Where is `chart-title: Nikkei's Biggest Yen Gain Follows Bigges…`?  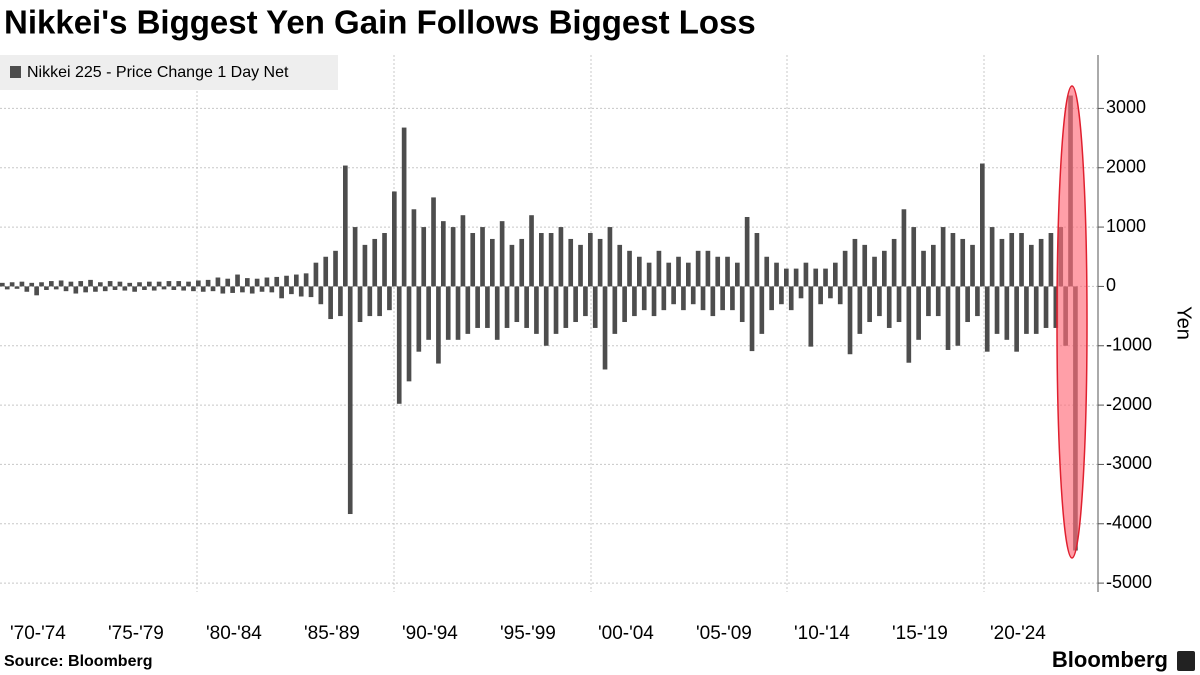 chart-title: Nikkei's Biggest Yen Gain Follows Bigges… is located at coordinates (380, 22).